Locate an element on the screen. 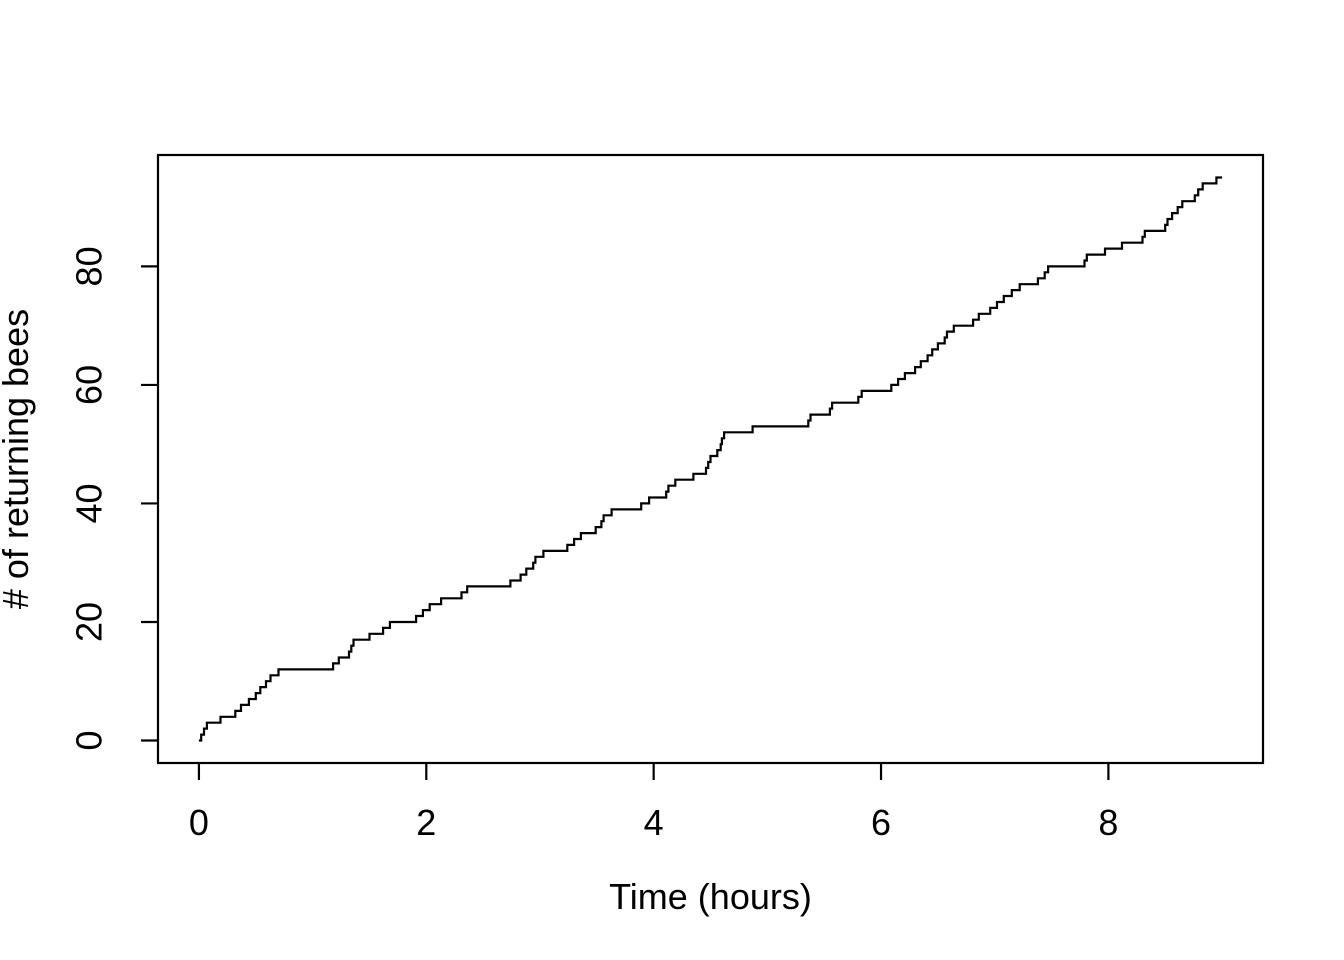  y-axis: 0 20 40 60 80 is located at coordinates (113, 498).